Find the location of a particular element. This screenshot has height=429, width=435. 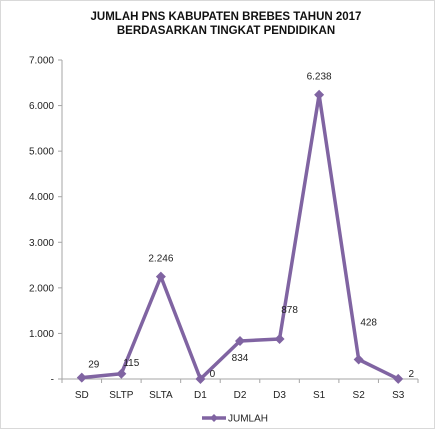

data-point-sltp is located at coordinates (121, 373).